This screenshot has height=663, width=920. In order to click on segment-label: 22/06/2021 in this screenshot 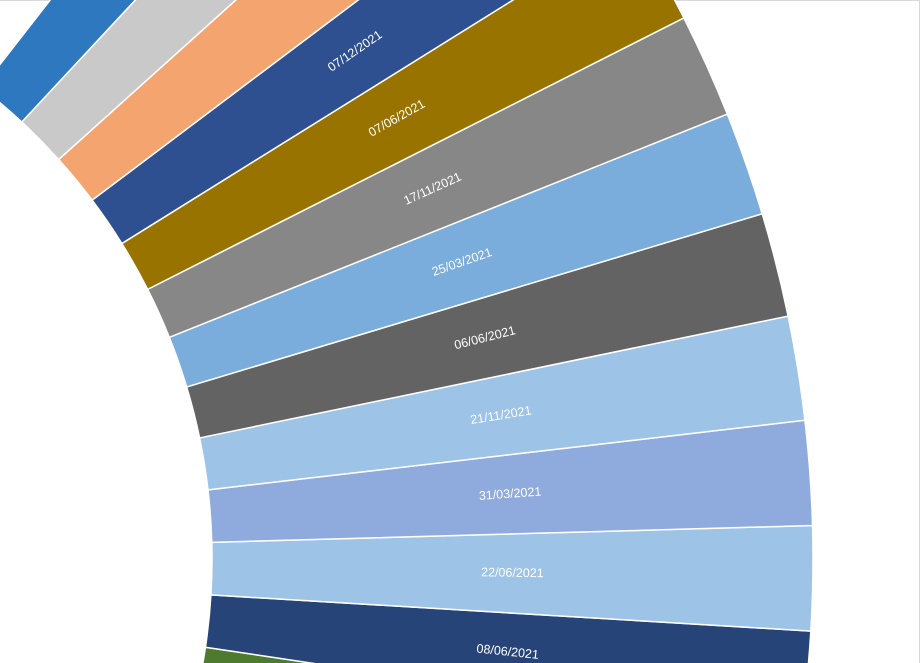, I will do `click(512, 572)`.